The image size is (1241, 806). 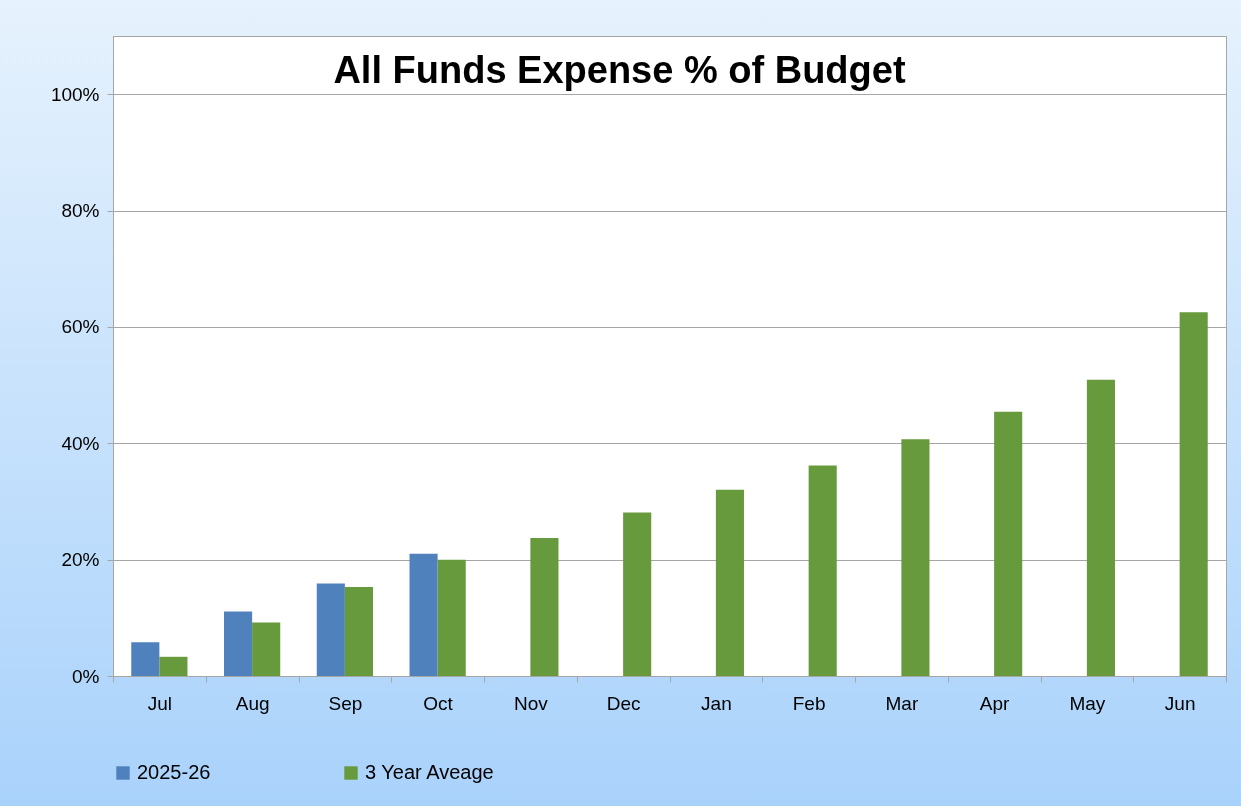 I want to click on x-tick-label: Apr, so click(x=995, y=703).